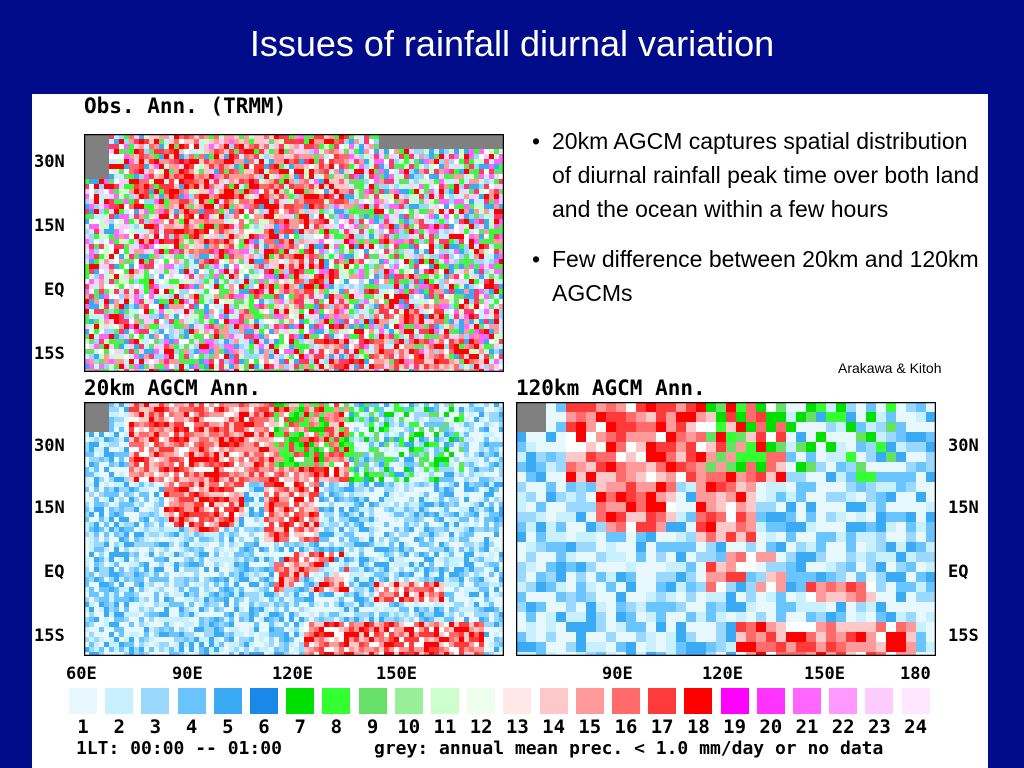 The width and height of the screenshot is (1024, 768). Describe the element at coordinates (409, 727) in the screenshot. I see `legend-number: 10` at that location.